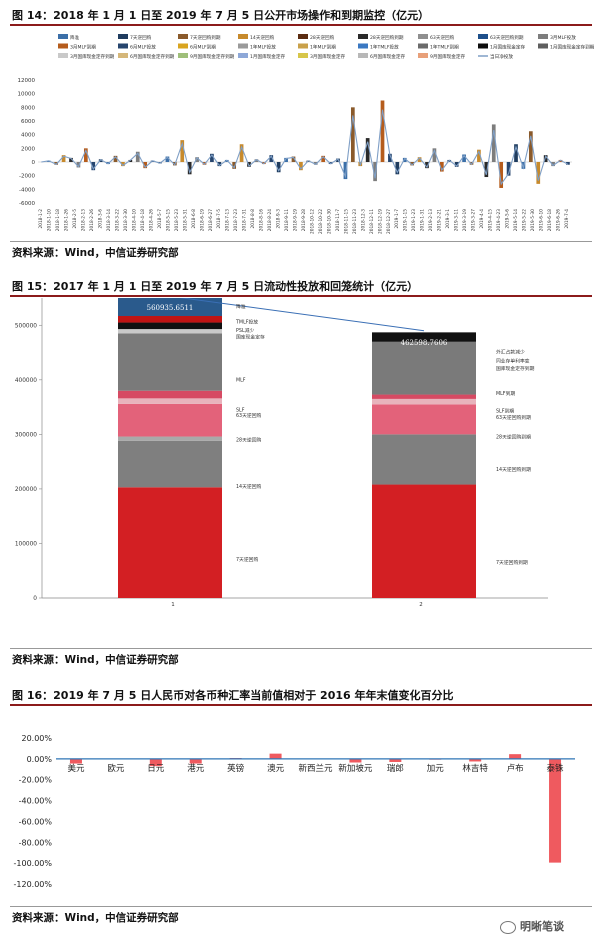  Describe the element at coordinates (501, 56) in the screenshot. I see `legend-label: 当日净投放` at that location.